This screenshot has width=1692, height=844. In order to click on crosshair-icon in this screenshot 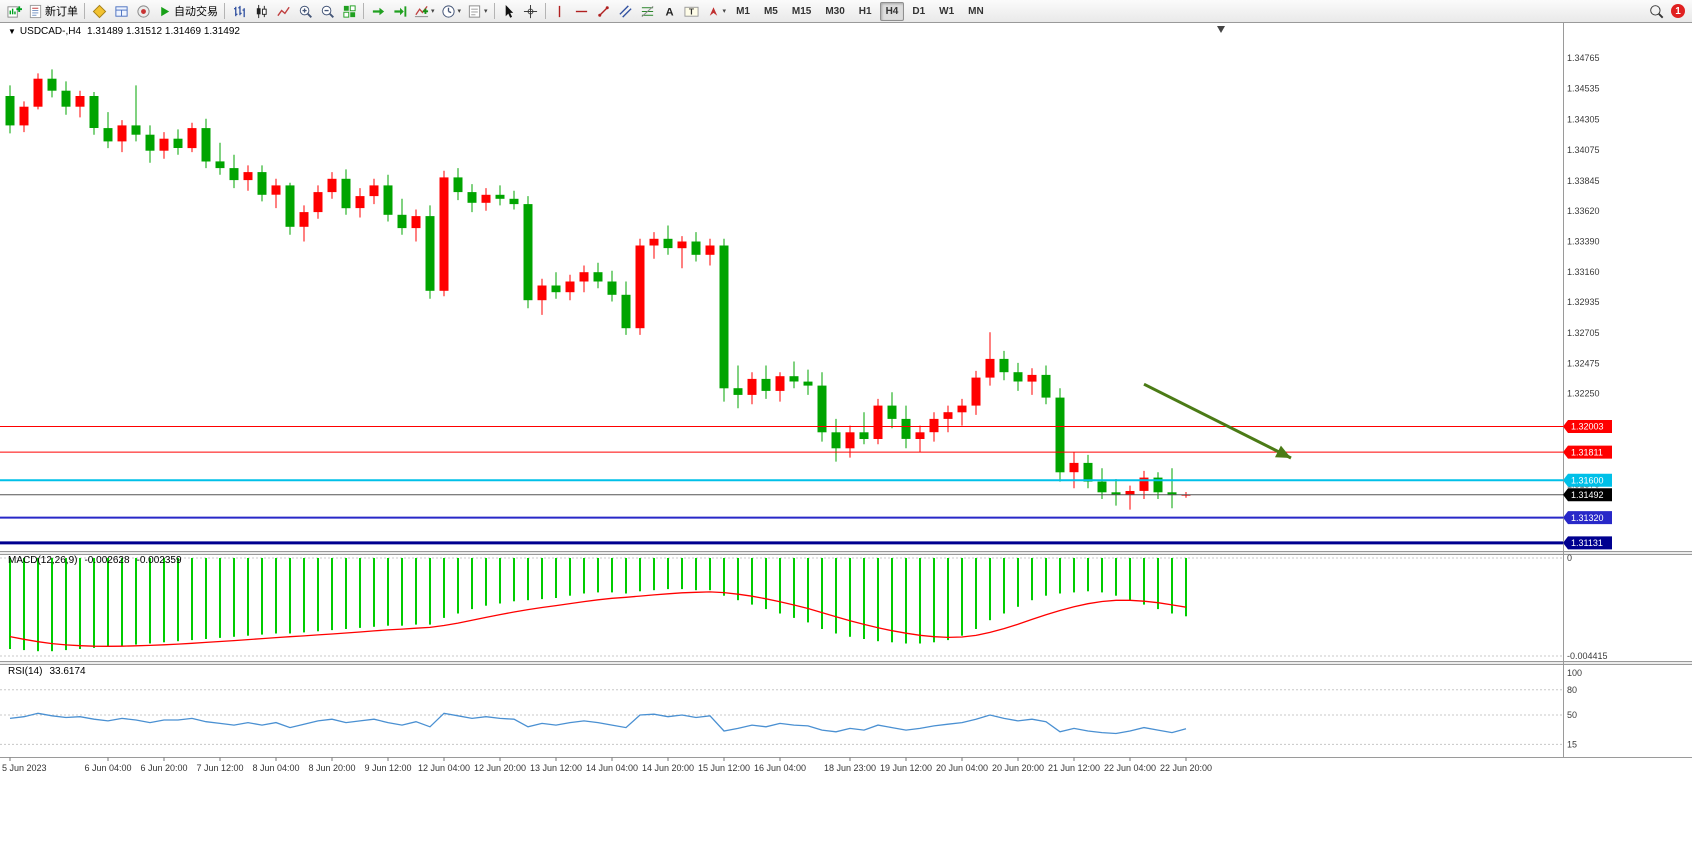, I will do `click(530, 11)`.